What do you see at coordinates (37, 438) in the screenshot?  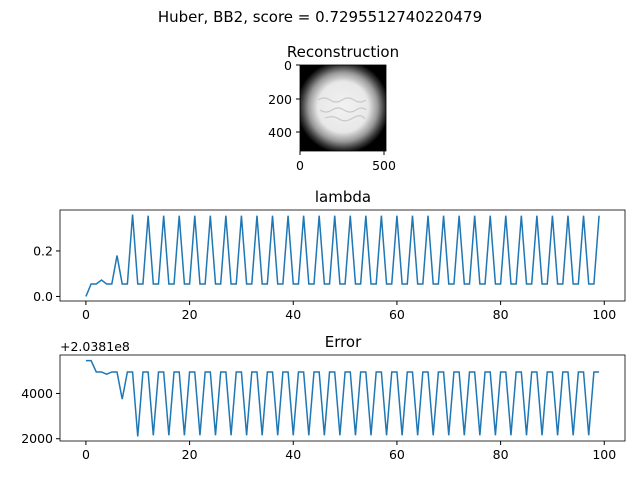 I see `y-tick-label: 2000` at bounding box center [37, 438].